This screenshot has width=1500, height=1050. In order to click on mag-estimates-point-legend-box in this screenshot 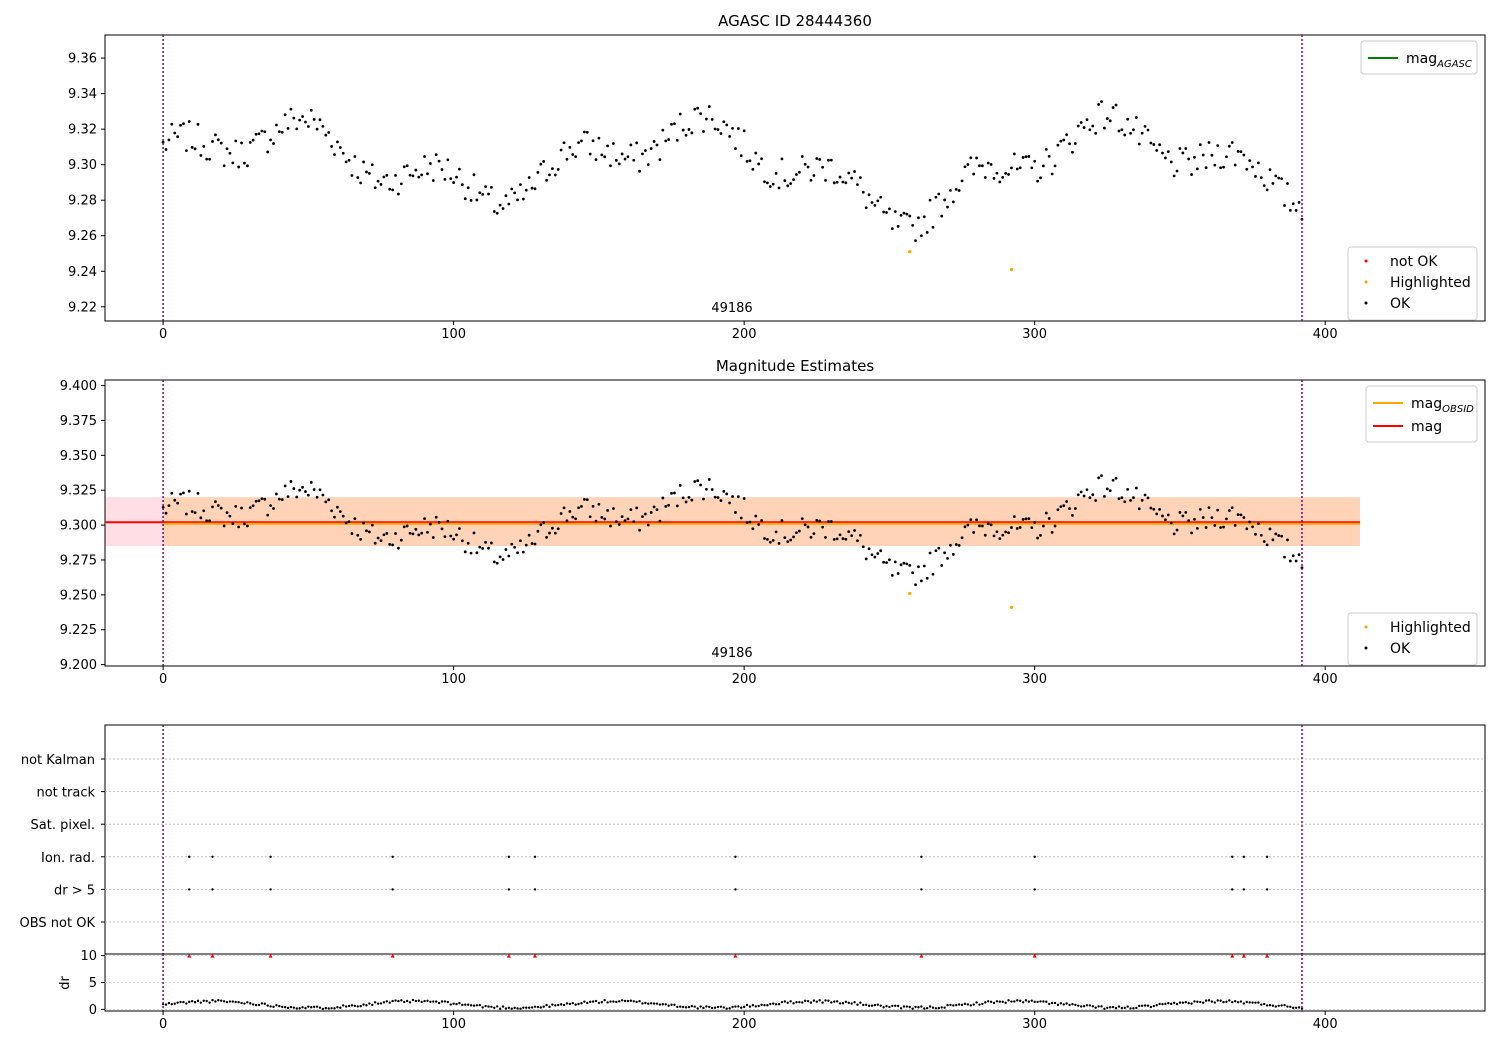, I will do `click(1412, 639)`.